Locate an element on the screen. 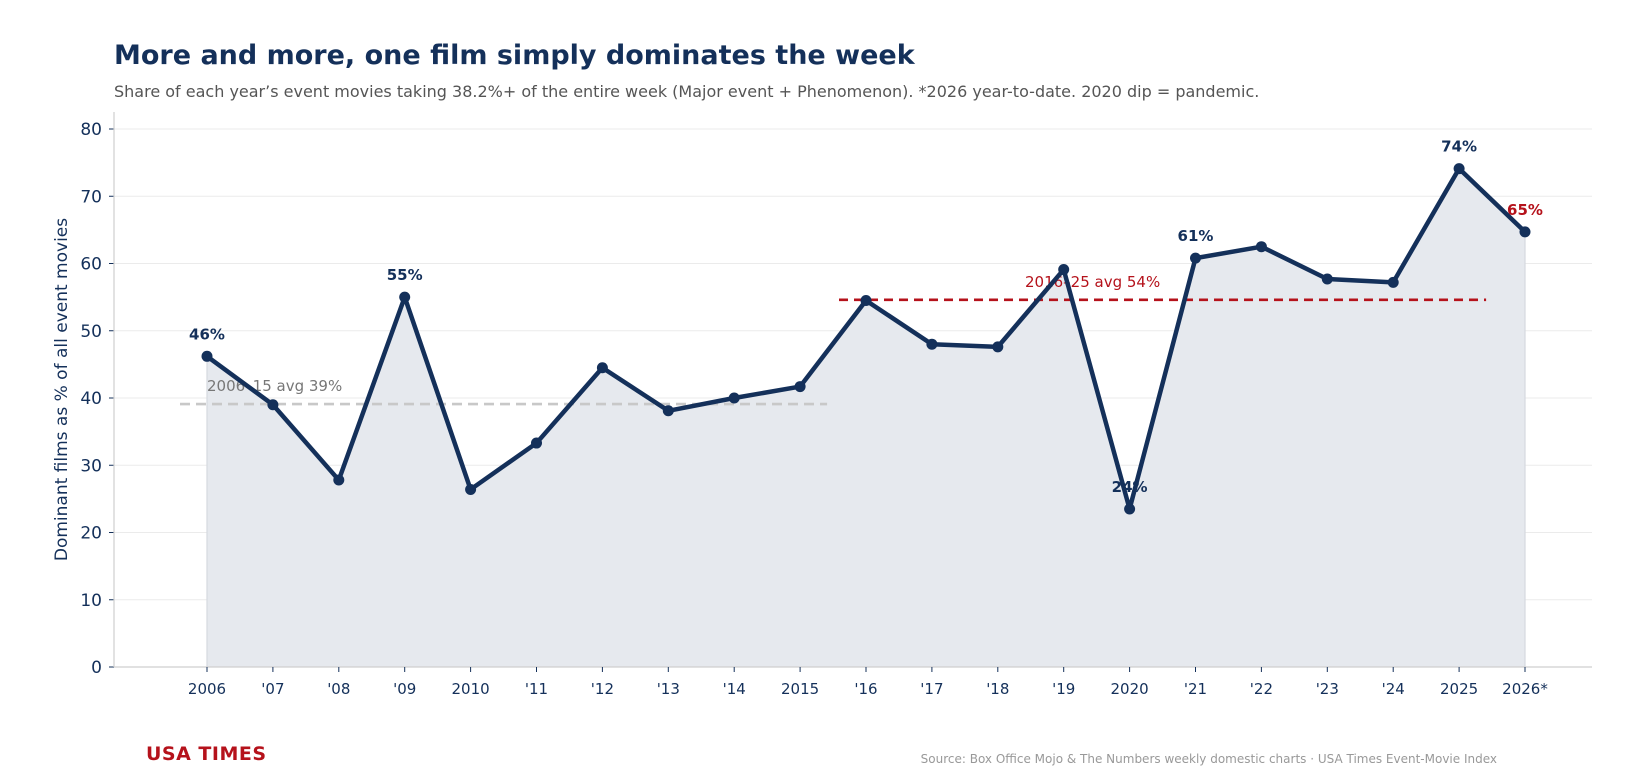  x-tick-label: '12 is located at coordinates (602, 689).